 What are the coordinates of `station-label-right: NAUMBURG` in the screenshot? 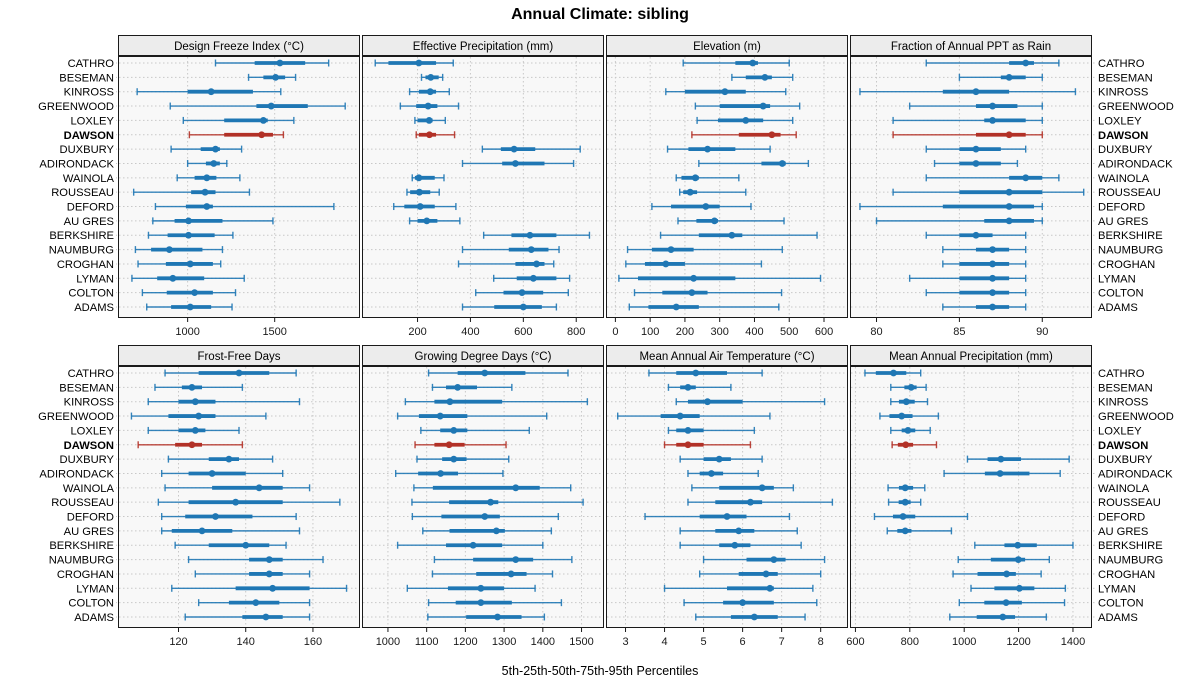 It's located at (1130, 561).